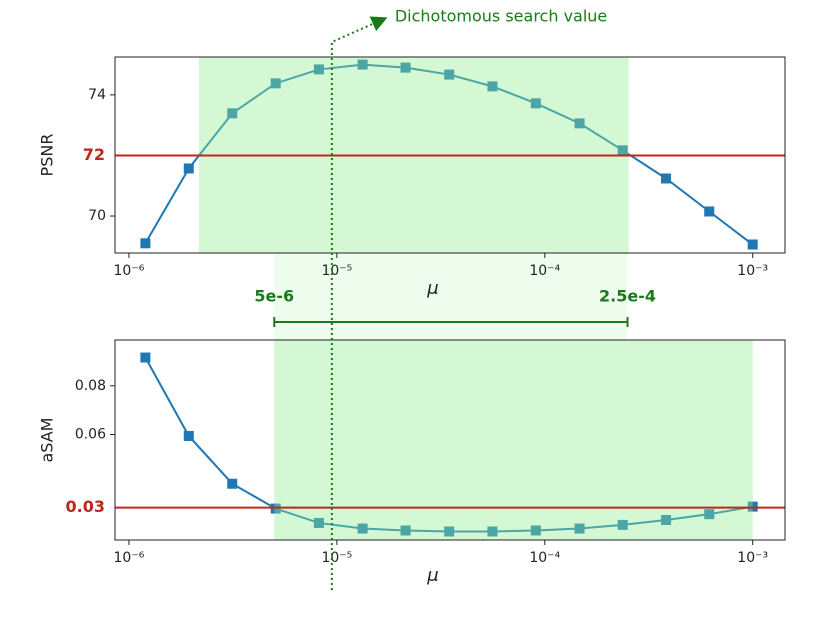 The height and width of the screenshot is (623, 830). Describe the element at coordinates (274, 296) in the screenshot. I see `range-label: 5e-6` at that location.